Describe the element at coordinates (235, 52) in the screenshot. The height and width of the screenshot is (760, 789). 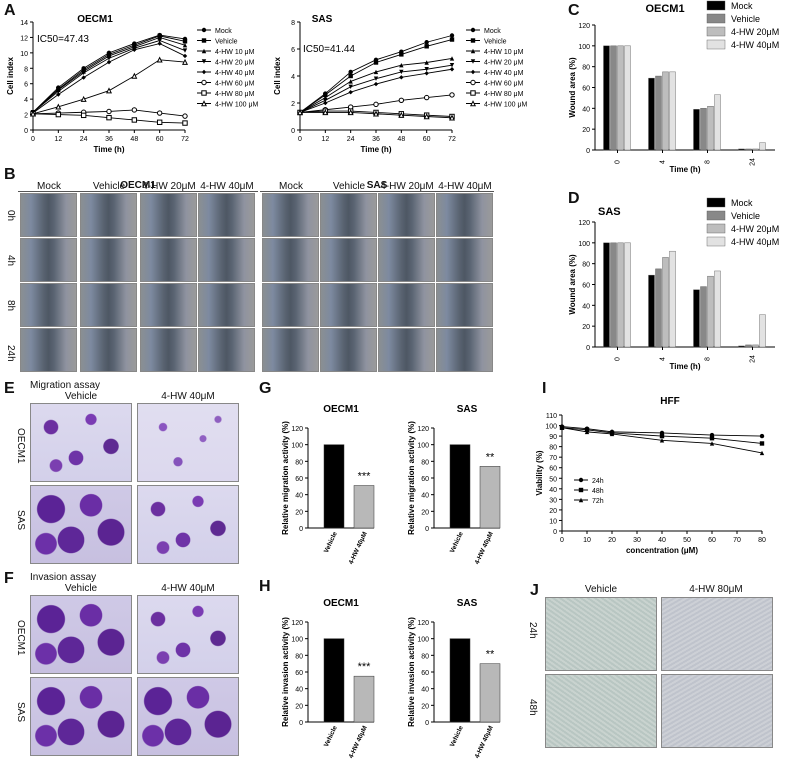
I see `panel-a-oecm1-legend-entry: 4-HW 10 μM` at that location.